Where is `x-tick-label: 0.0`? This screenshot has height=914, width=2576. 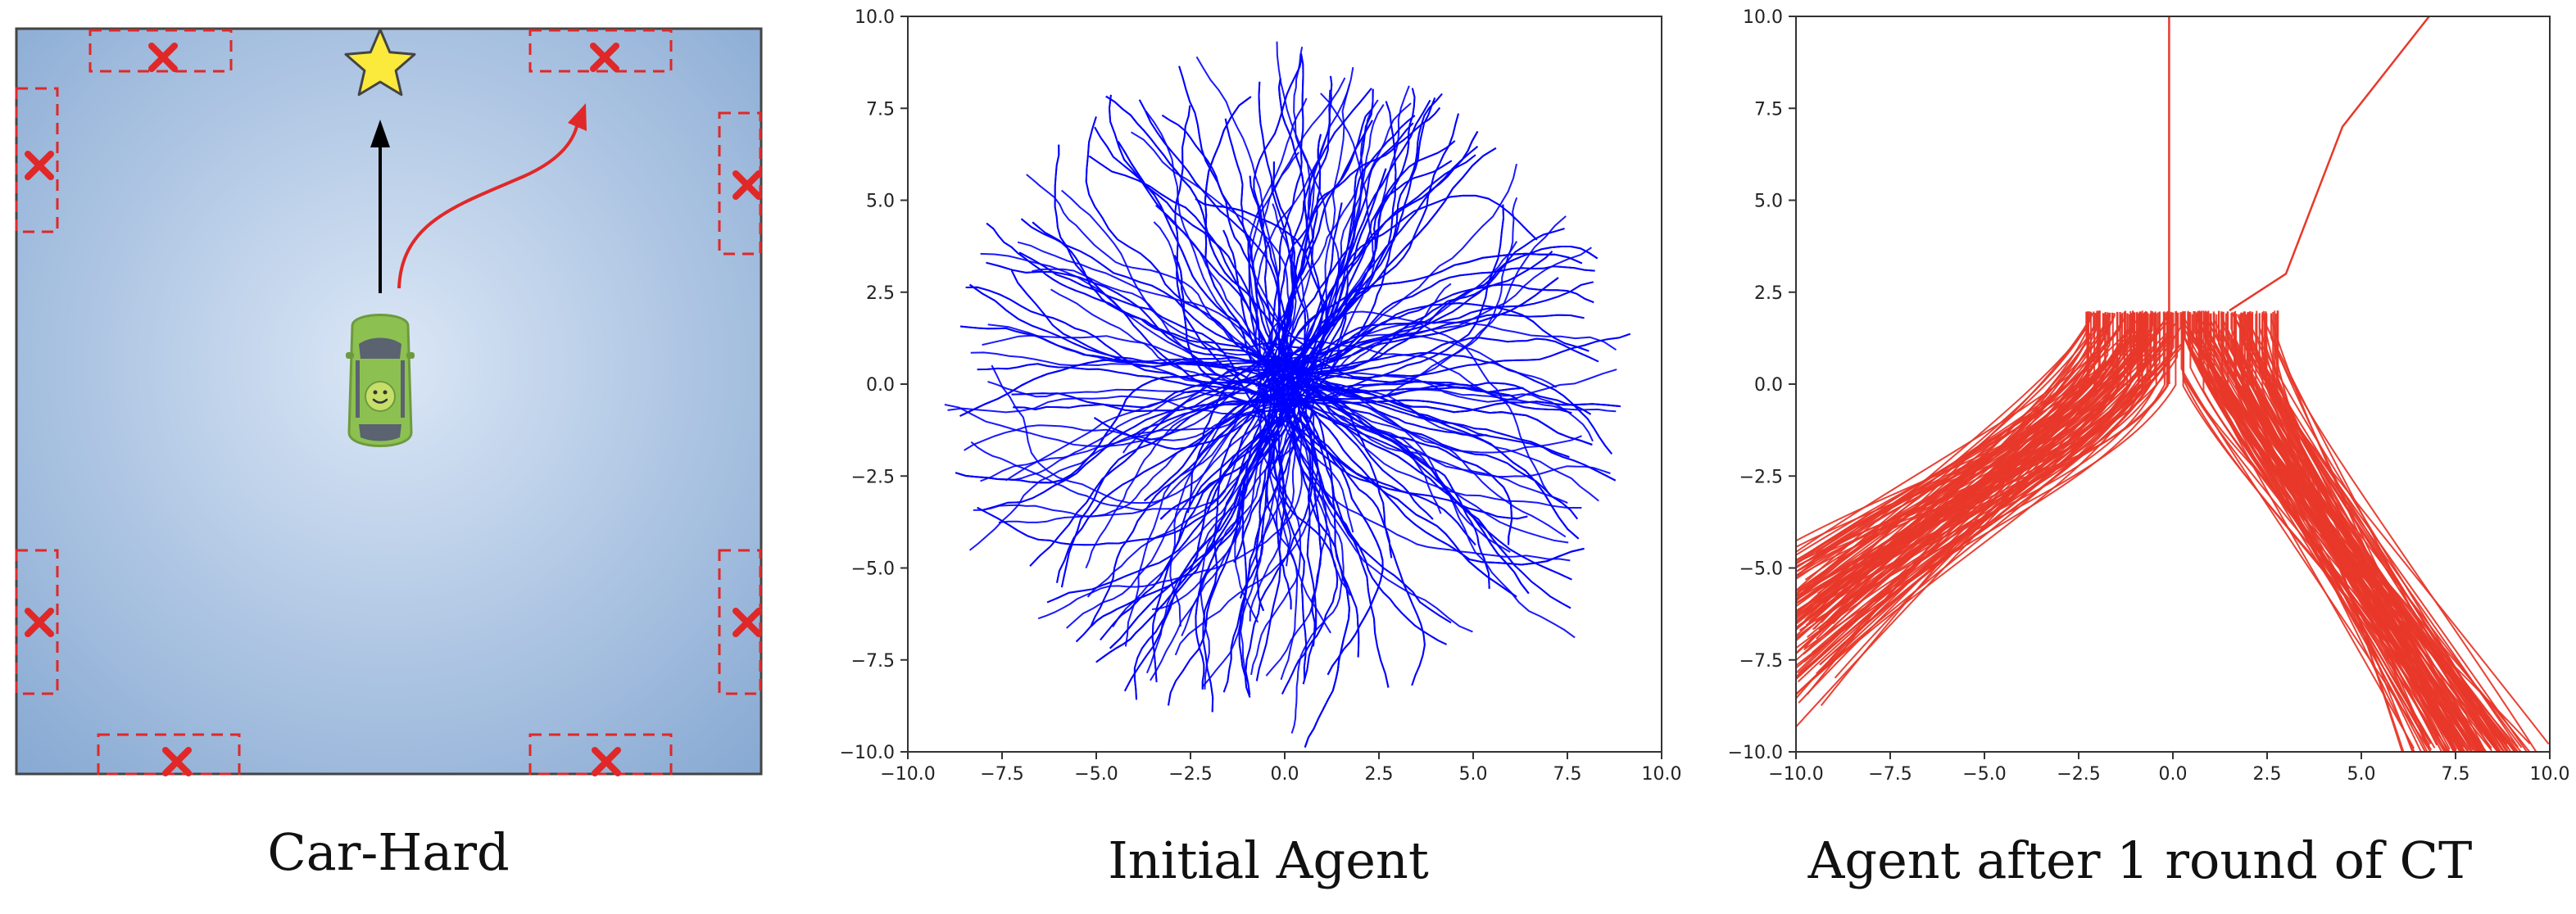
x-tick-label: 0.0 is located at coordinates (1285, 774).